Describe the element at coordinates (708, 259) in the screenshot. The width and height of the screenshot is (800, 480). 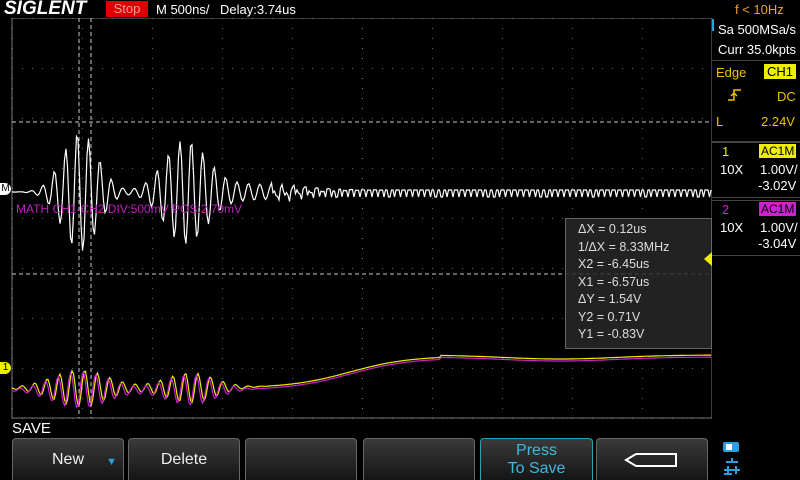
I see `trigger-arrow` at that location.